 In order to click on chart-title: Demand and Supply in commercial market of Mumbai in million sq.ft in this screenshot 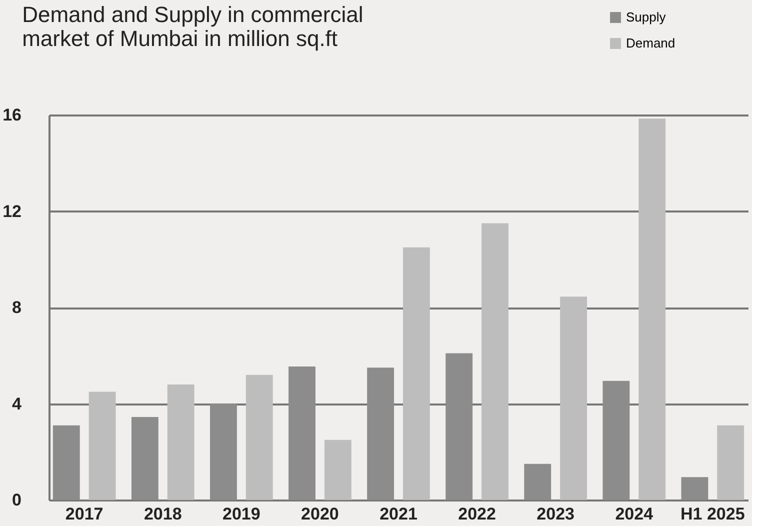, I will do `click(193, 26)`.